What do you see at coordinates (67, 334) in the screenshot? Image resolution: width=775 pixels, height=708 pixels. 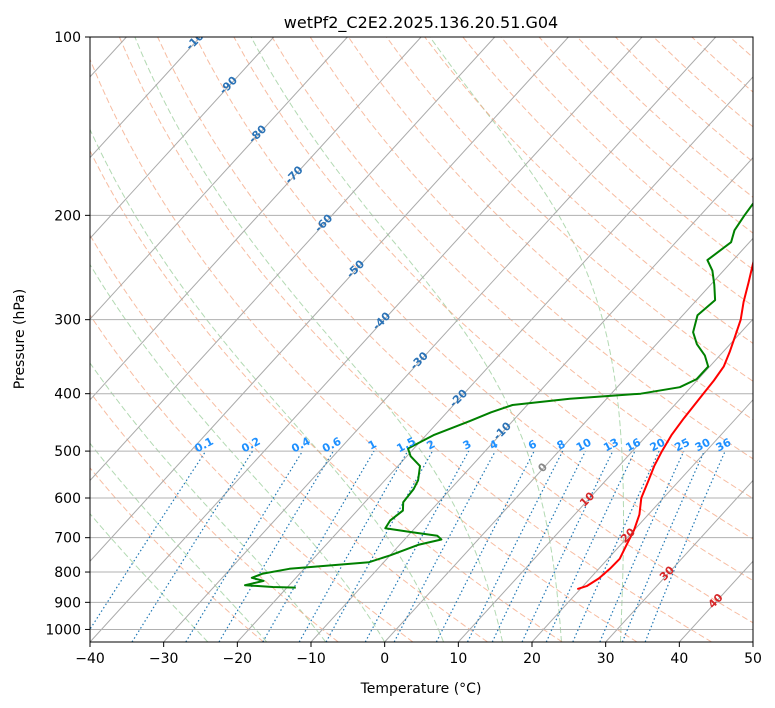 I see `y-axis-ticks: 100 200 300 400 500 600 700 800 900 1000` at bounding box center [67, 334].